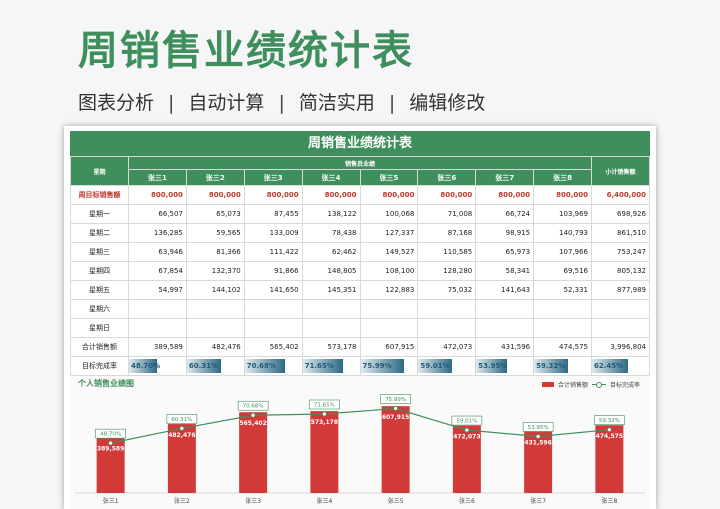  What do you see at coordinates (505, 290) in the screenshot?
I see `table-cell: 141,643` at bounding box center [505, 290].